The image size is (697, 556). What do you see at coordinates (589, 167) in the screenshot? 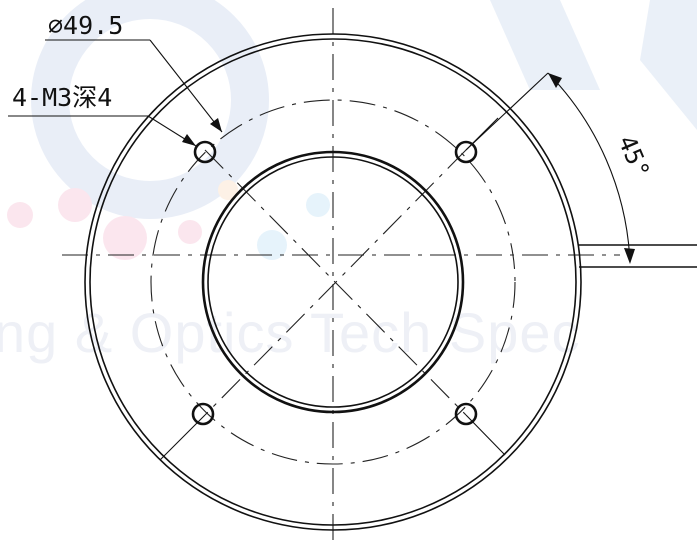
I see `angle-arc` at bounding box center [589, 167].